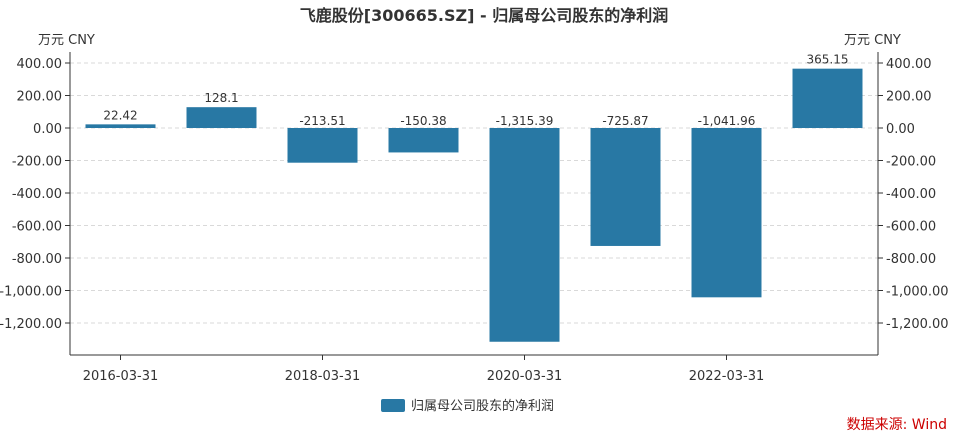 This screenshot has width=968, height=437. I want to click on left-axis-unit: 万元 CNY, so click(66, 40).